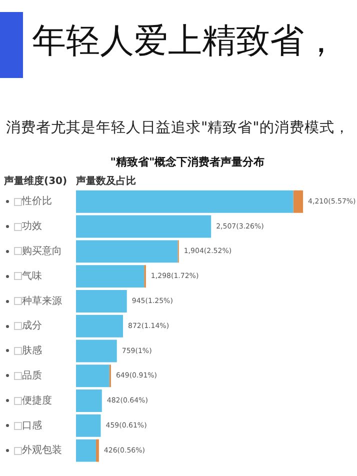 This screenshot has height=476, width=357. I want to click on y-tick-label: 外观包装, so click(42, 450).